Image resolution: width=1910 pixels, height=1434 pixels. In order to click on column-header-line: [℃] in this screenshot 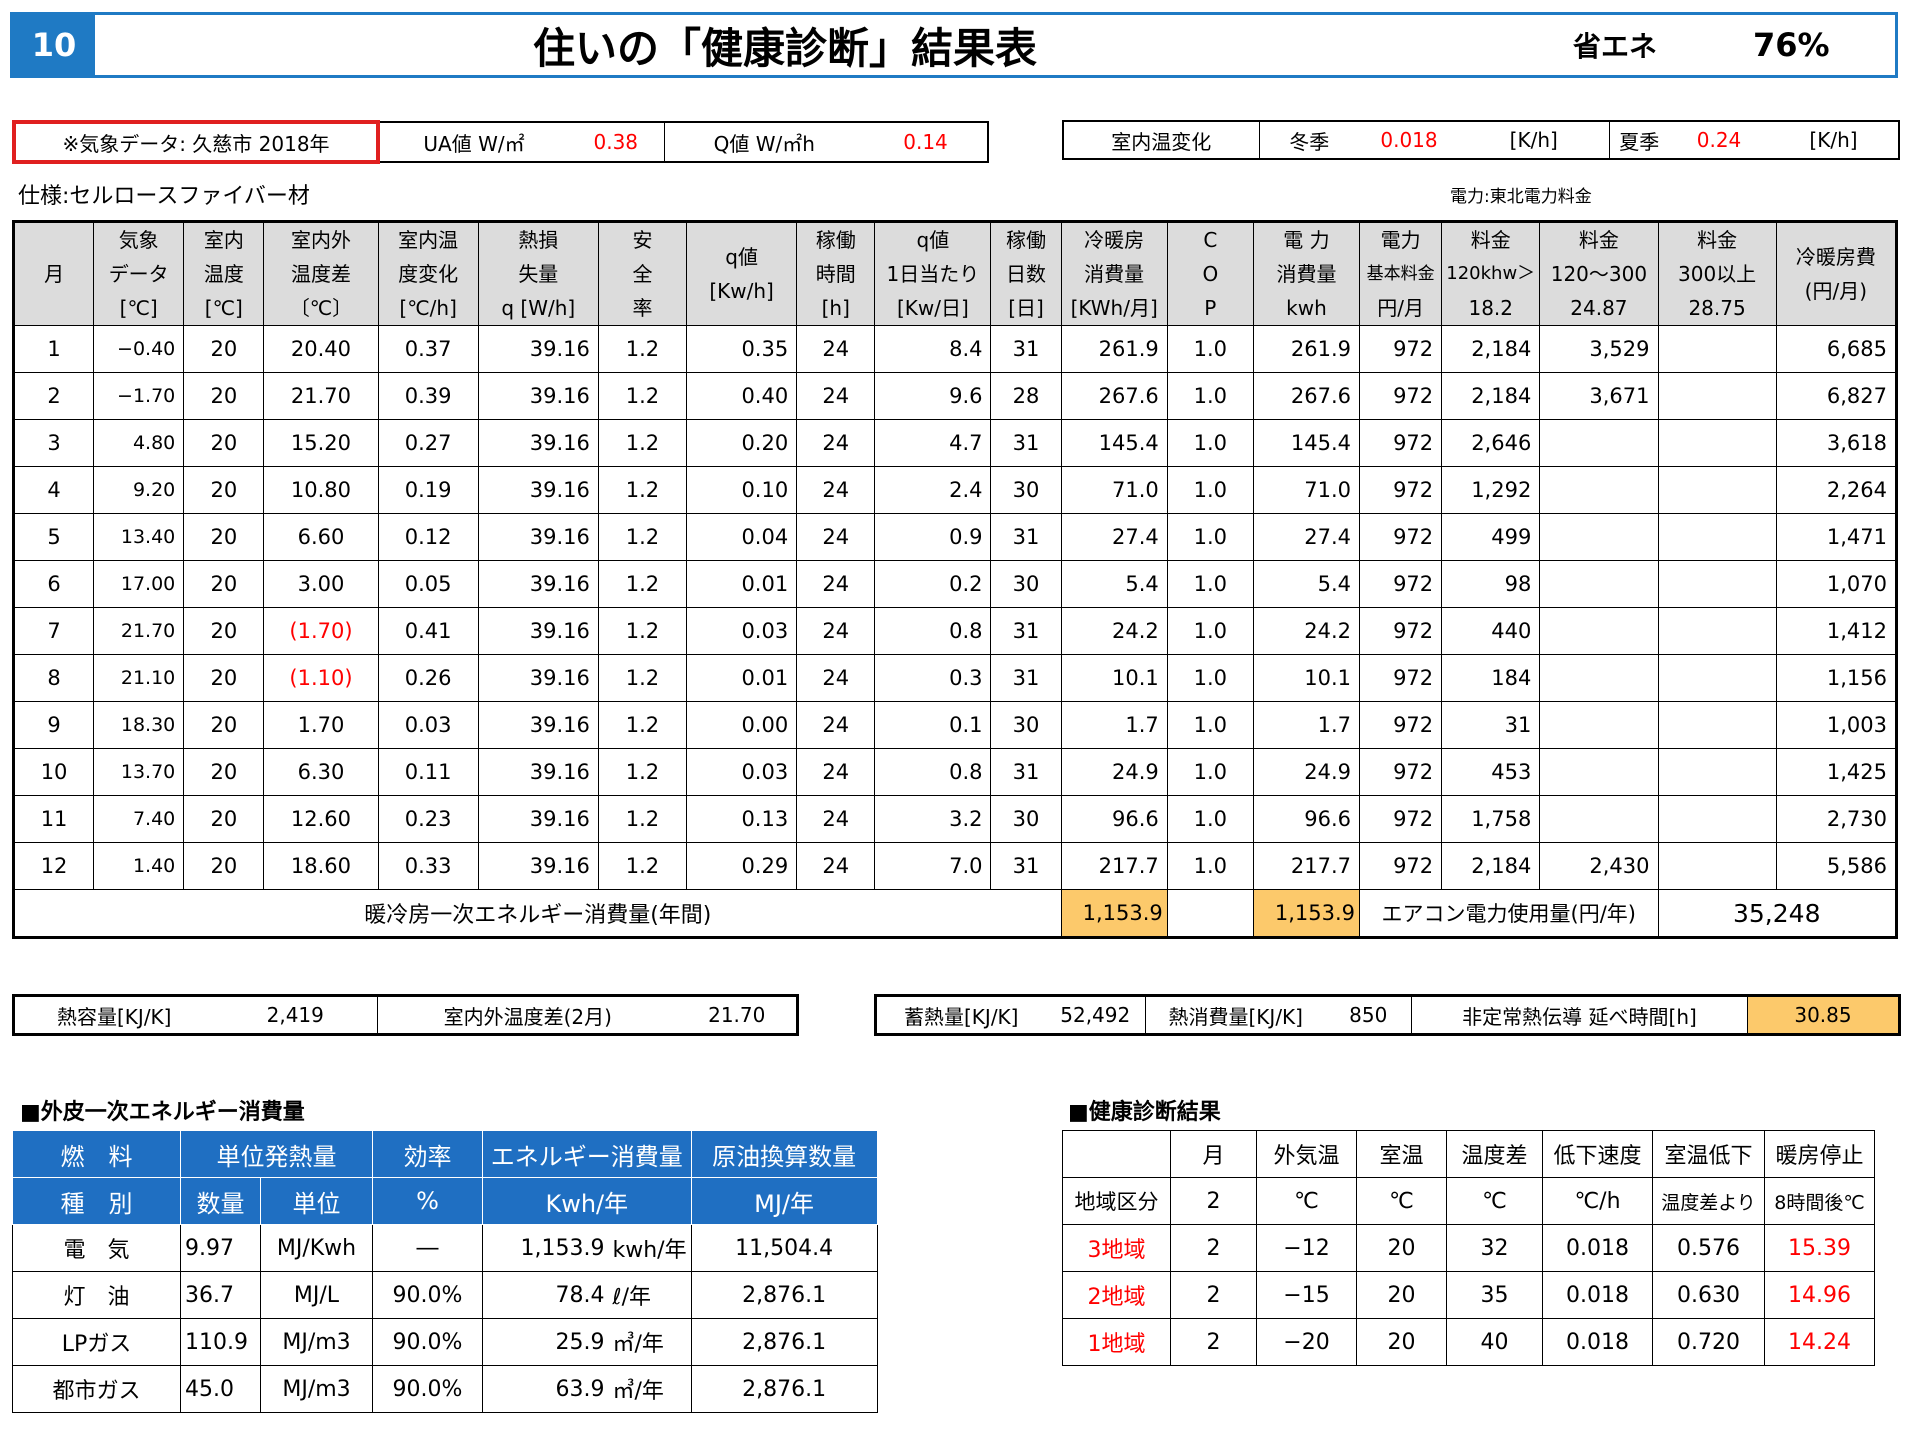, I will do `click(223, 308)`.